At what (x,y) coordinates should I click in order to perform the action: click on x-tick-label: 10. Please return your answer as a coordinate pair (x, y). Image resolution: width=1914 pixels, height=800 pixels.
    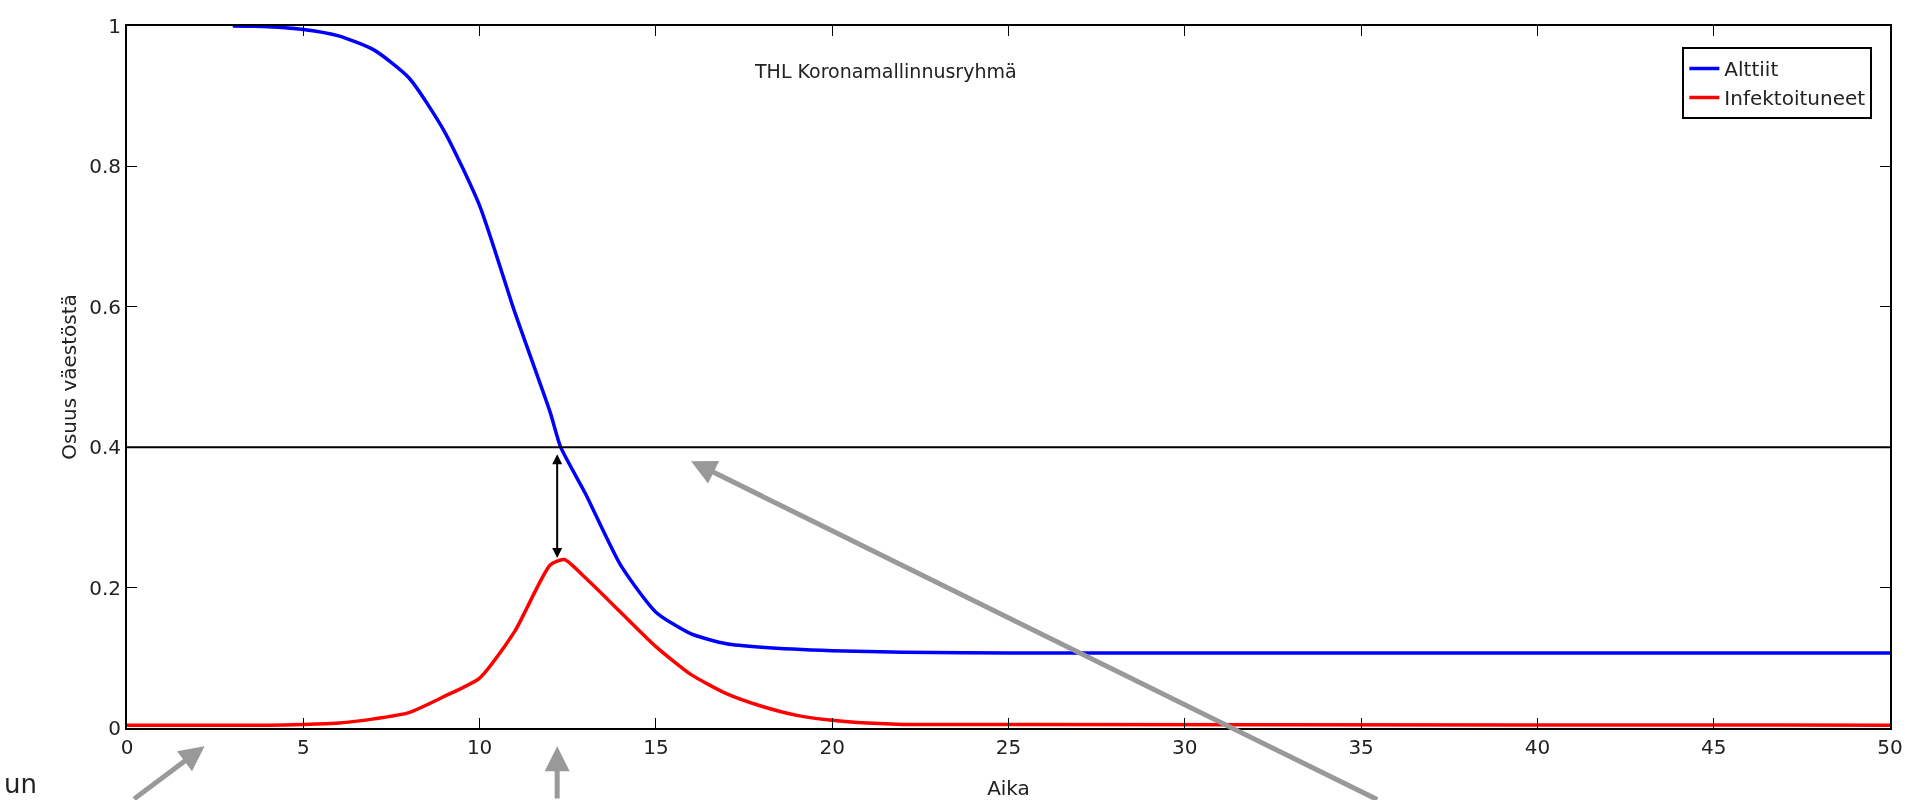
    Looking at the image, I should click on (479, 747).